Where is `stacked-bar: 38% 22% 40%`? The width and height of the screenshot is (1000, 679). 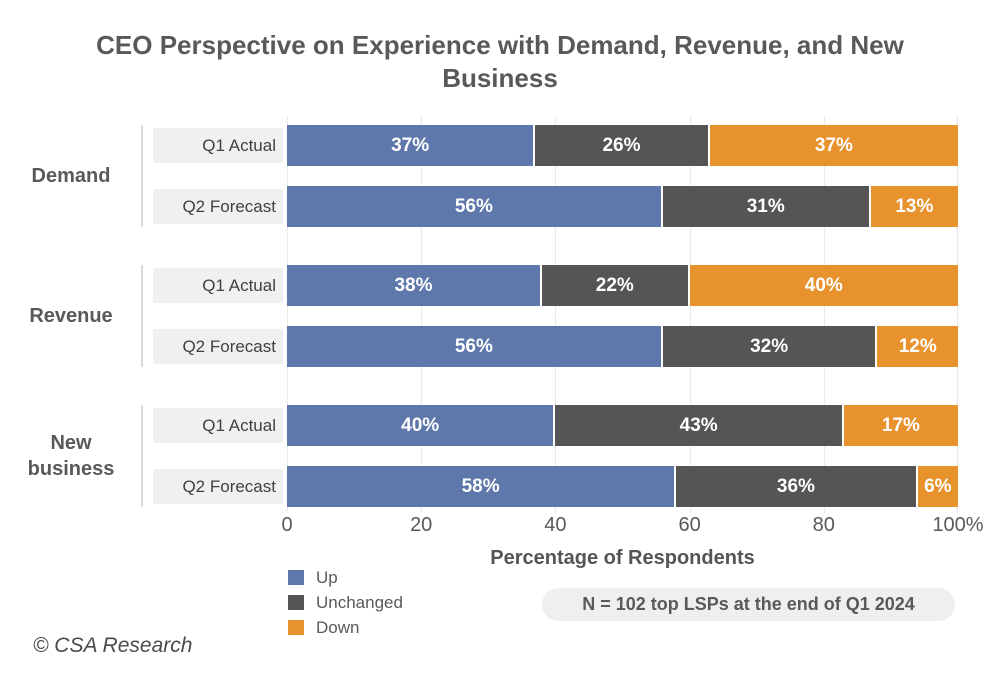
stacked-bar: 38% 22% 40% is located at coordinates (622, 285).